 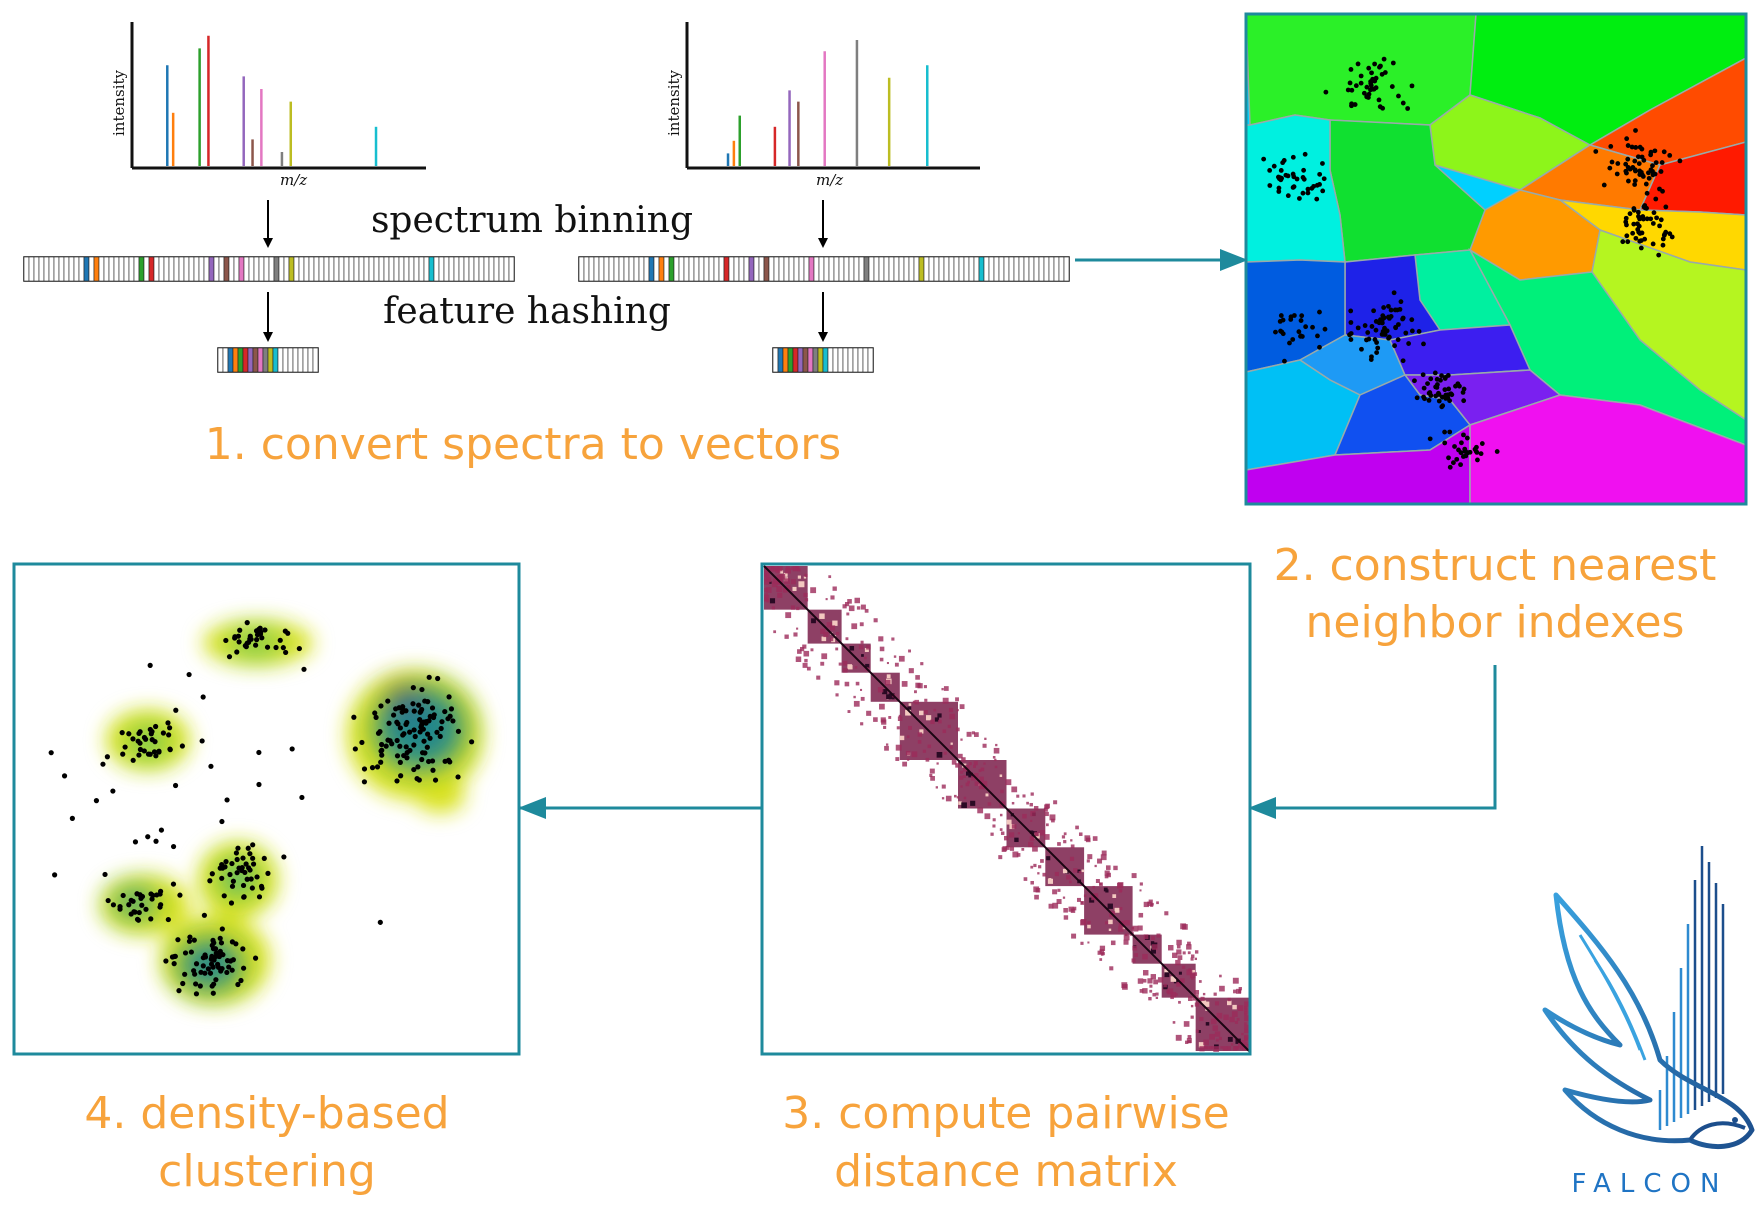 I want to click on step4-title-line1: 4. density-based, so click(x=266, y=1113).